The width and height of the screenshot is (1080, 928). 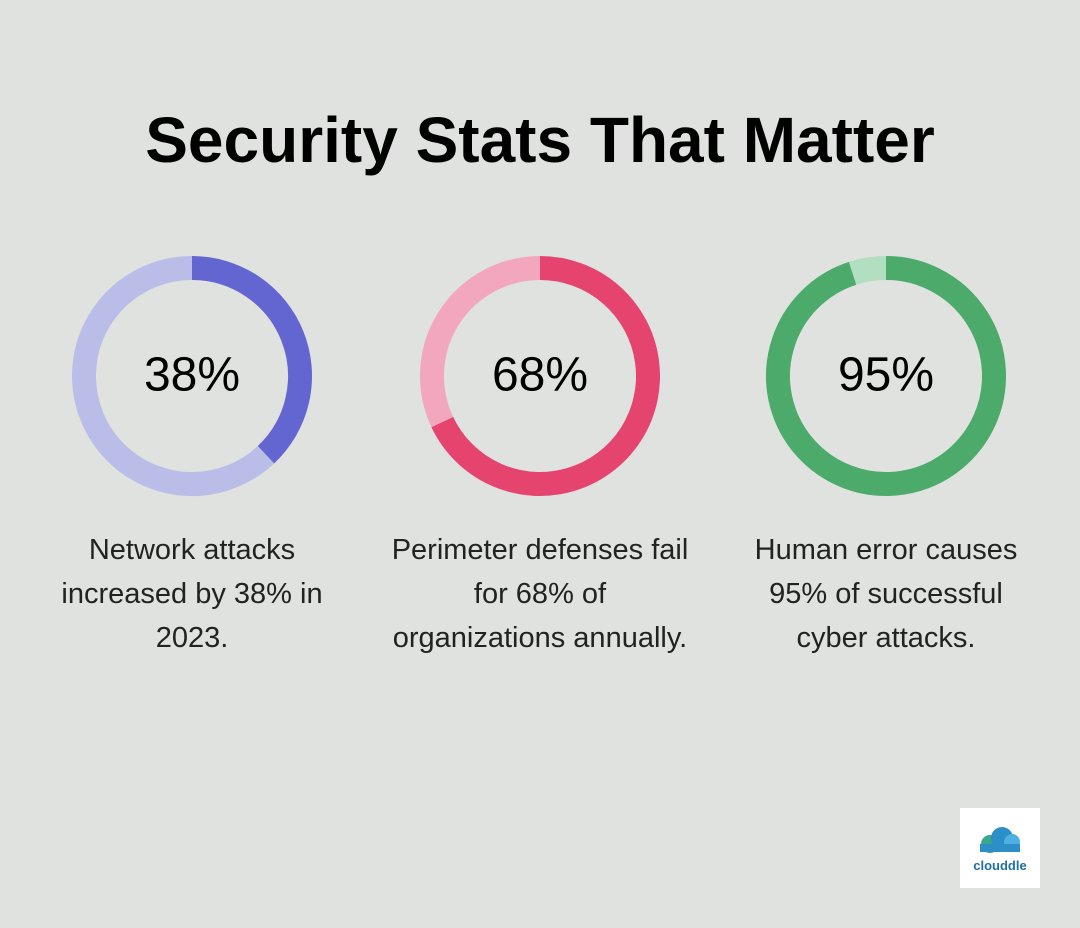 I want to click on logo: clouddle, so click(x=1000, y=848).